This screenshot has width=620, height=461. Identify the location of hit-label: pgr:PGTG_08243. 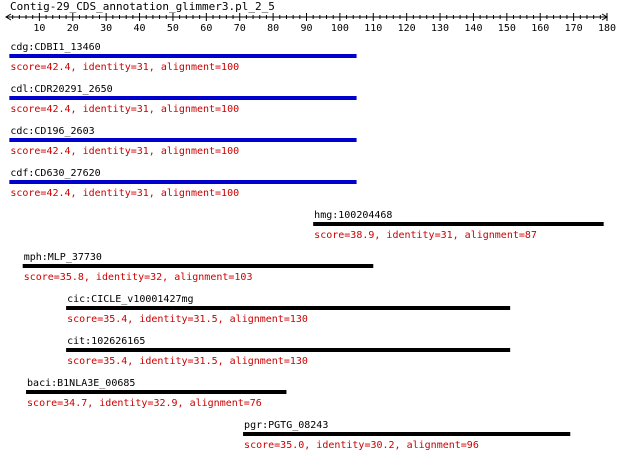
(286, 425).